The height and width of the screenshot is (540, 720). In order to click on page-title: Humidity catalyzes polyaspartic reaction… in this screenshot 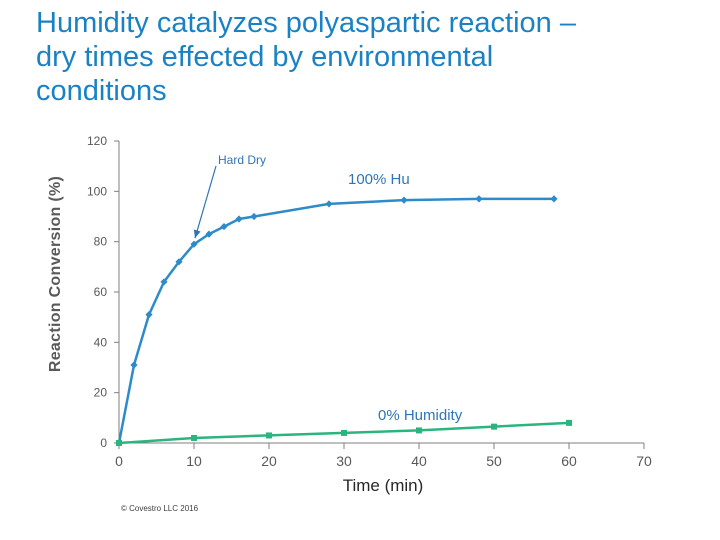, I will do `click(306, 57)`.